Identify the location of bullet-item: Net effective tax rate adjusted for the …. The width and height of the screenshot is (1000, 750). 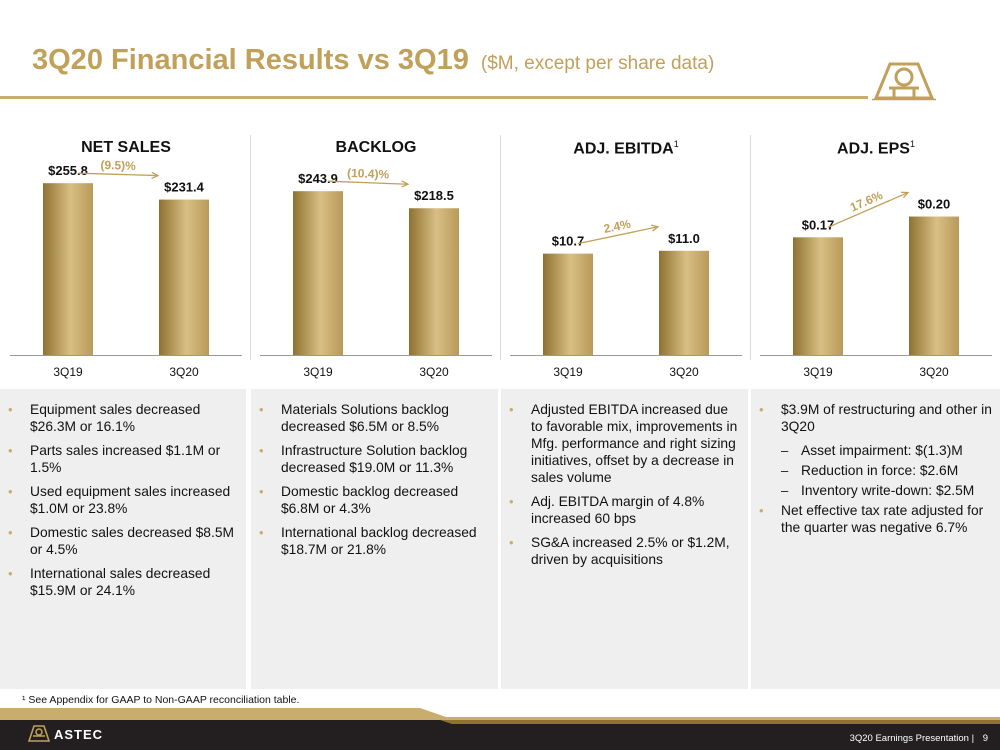
(875, 519).